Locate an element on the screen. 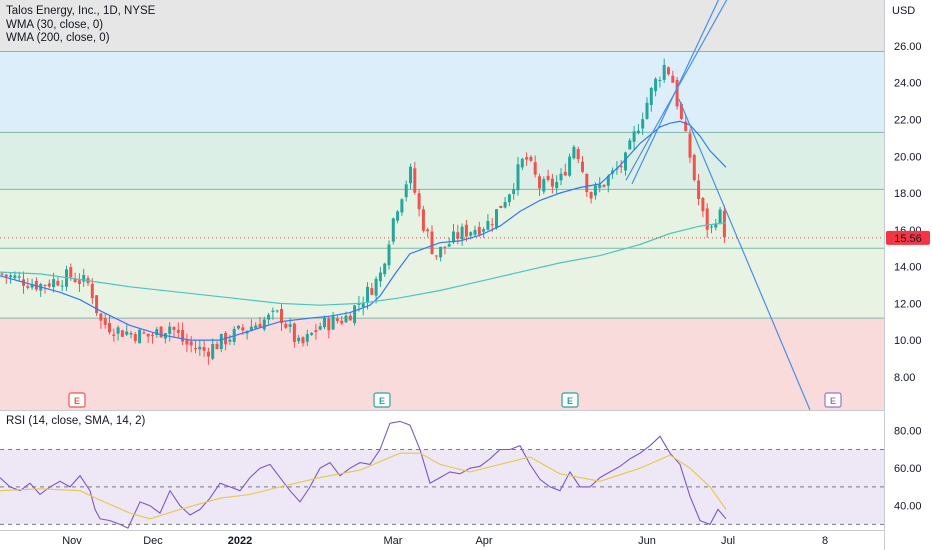 This screenshot has height=550, width=932. chart-title: Talos Energy, Inc., 1D, NYSE is located at coordinates (81, 11).